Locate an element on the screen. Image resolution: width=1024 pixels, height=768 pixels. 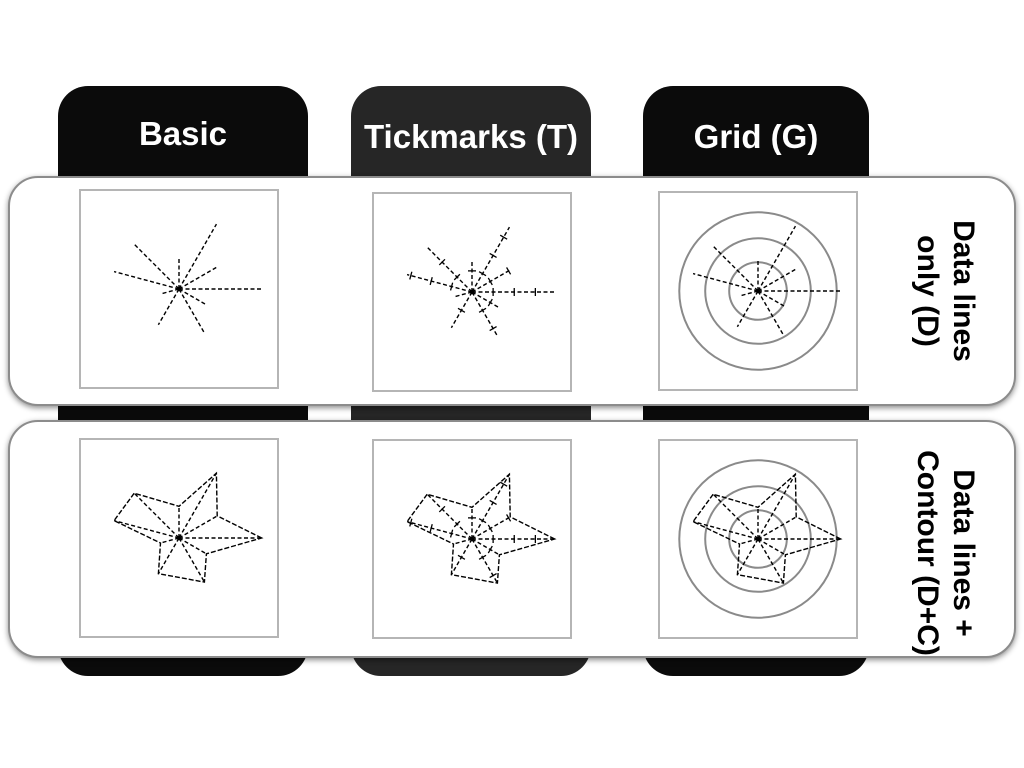
column-title-basic: Basic is located at coordinates (183, 133).